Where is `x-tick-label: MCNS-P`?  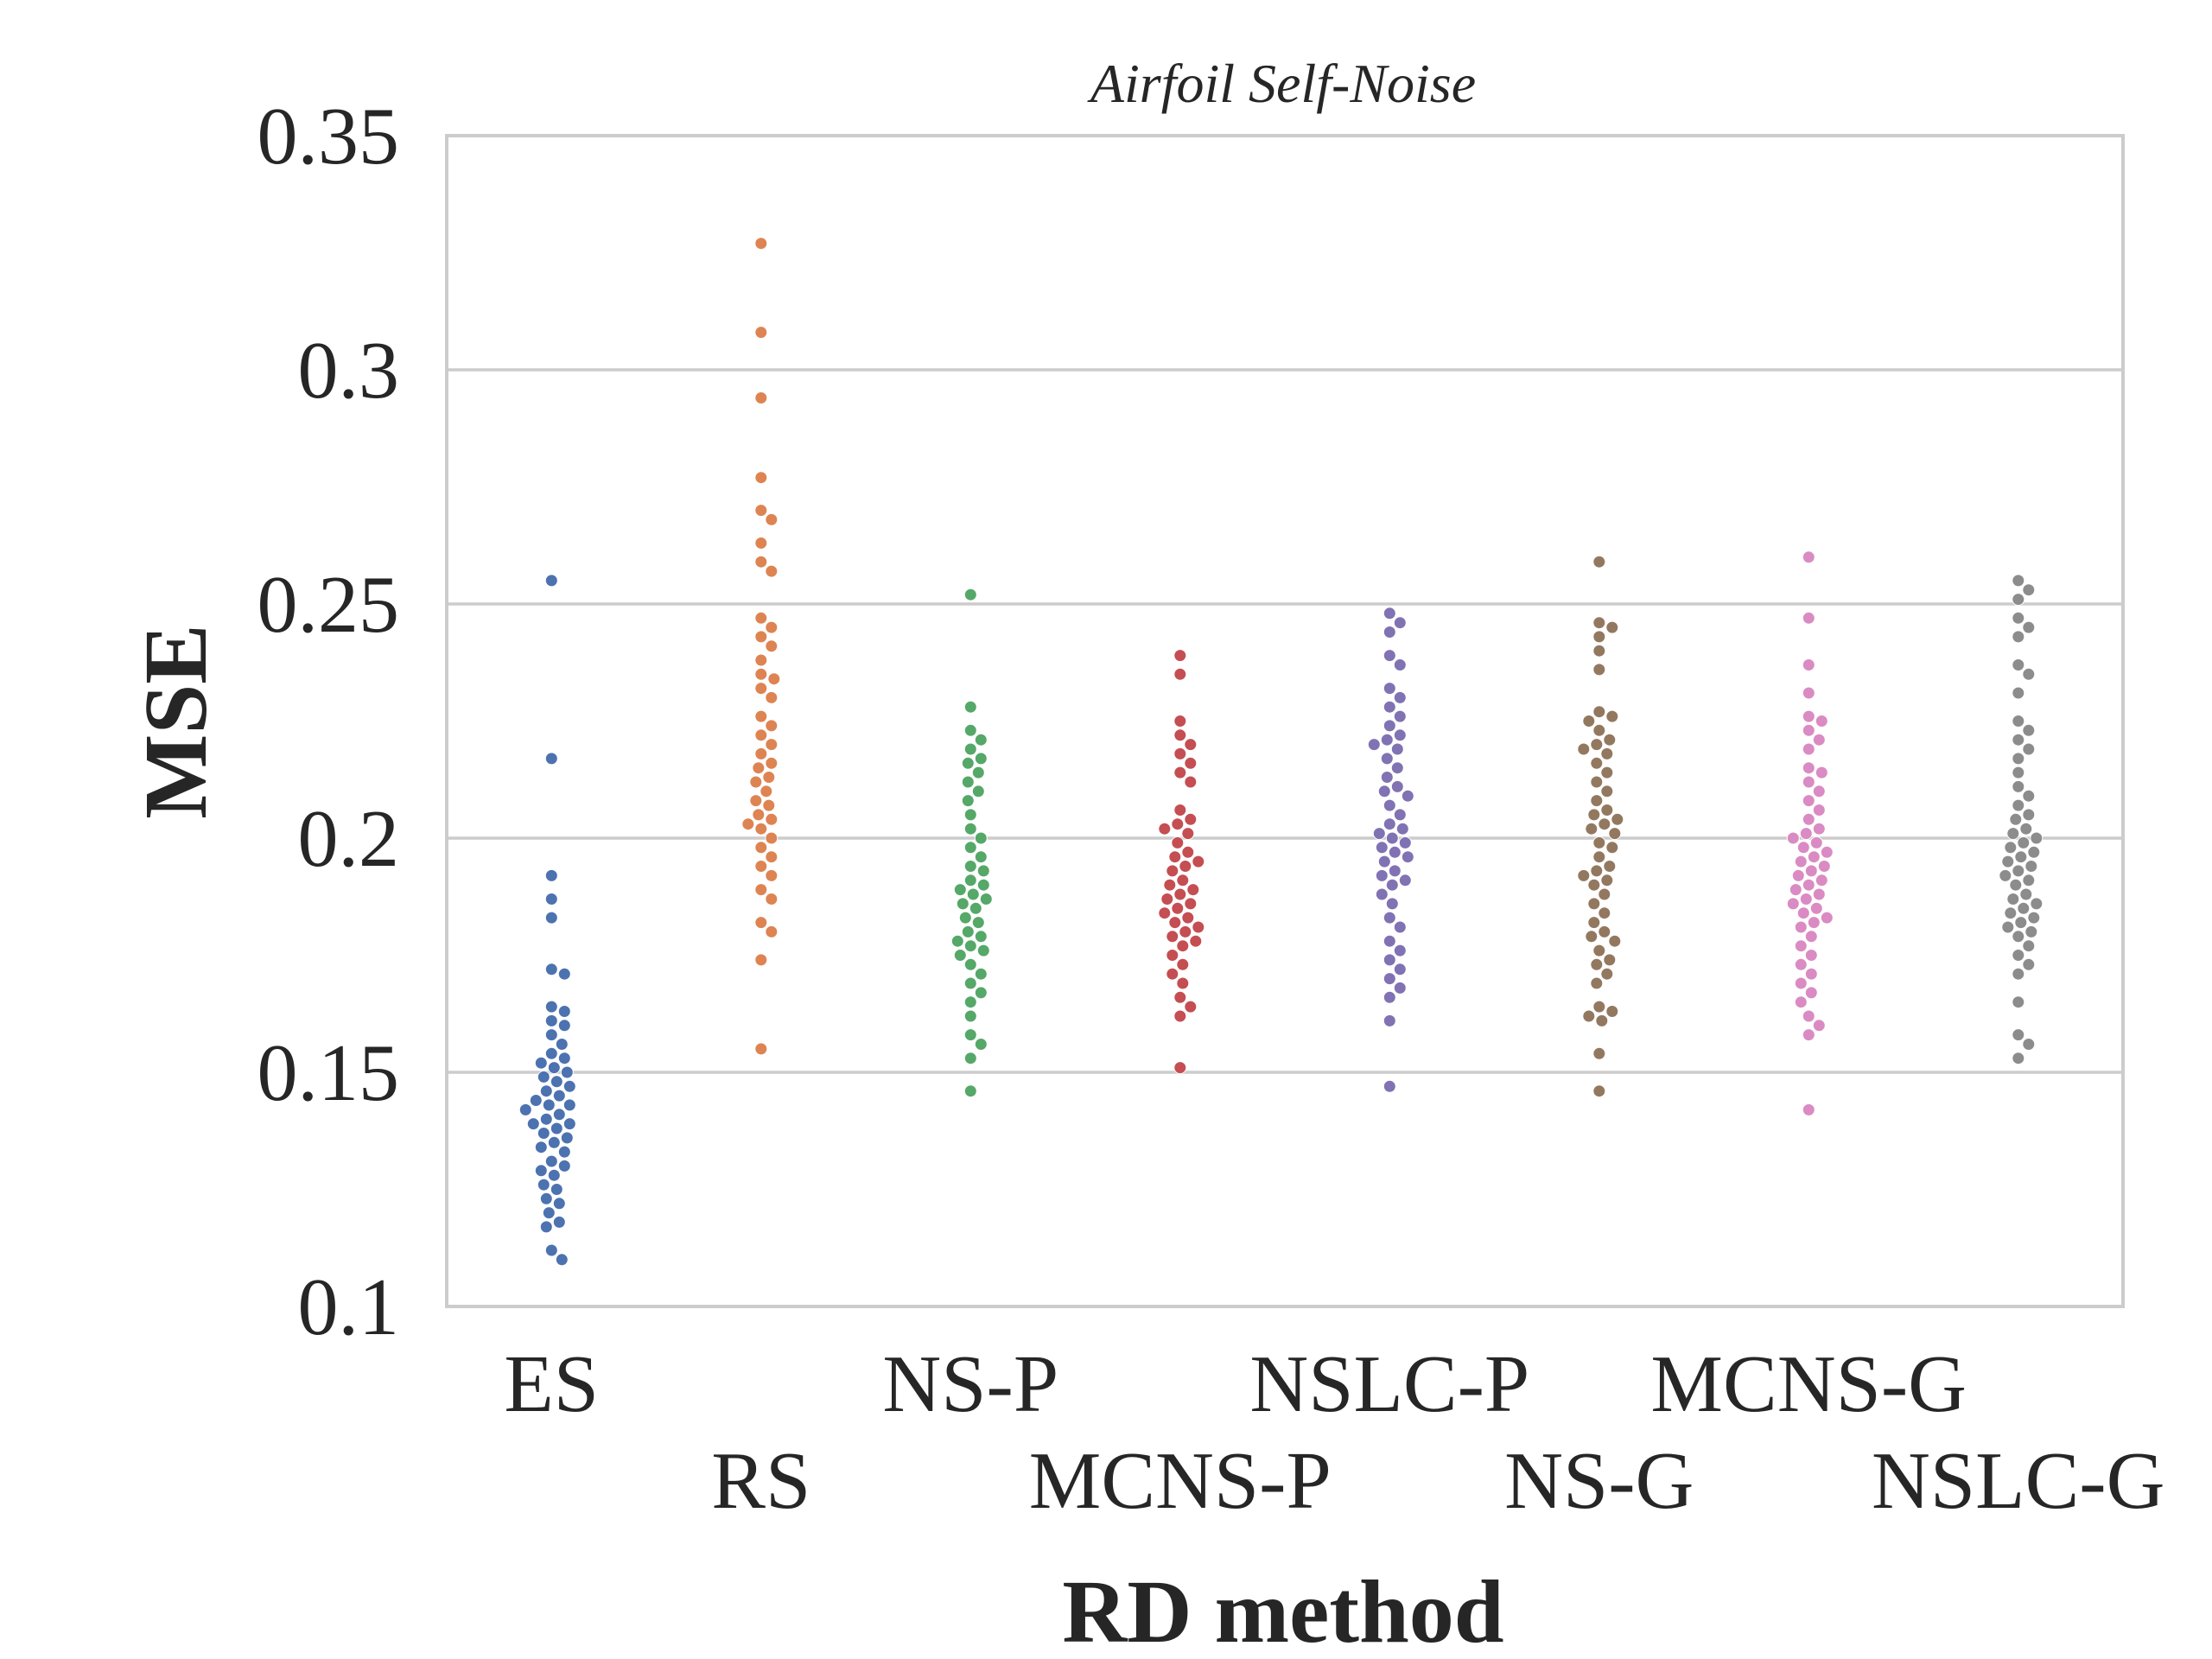
x-tick-label: MCNS-P is located at coordinates (1180, 1481).